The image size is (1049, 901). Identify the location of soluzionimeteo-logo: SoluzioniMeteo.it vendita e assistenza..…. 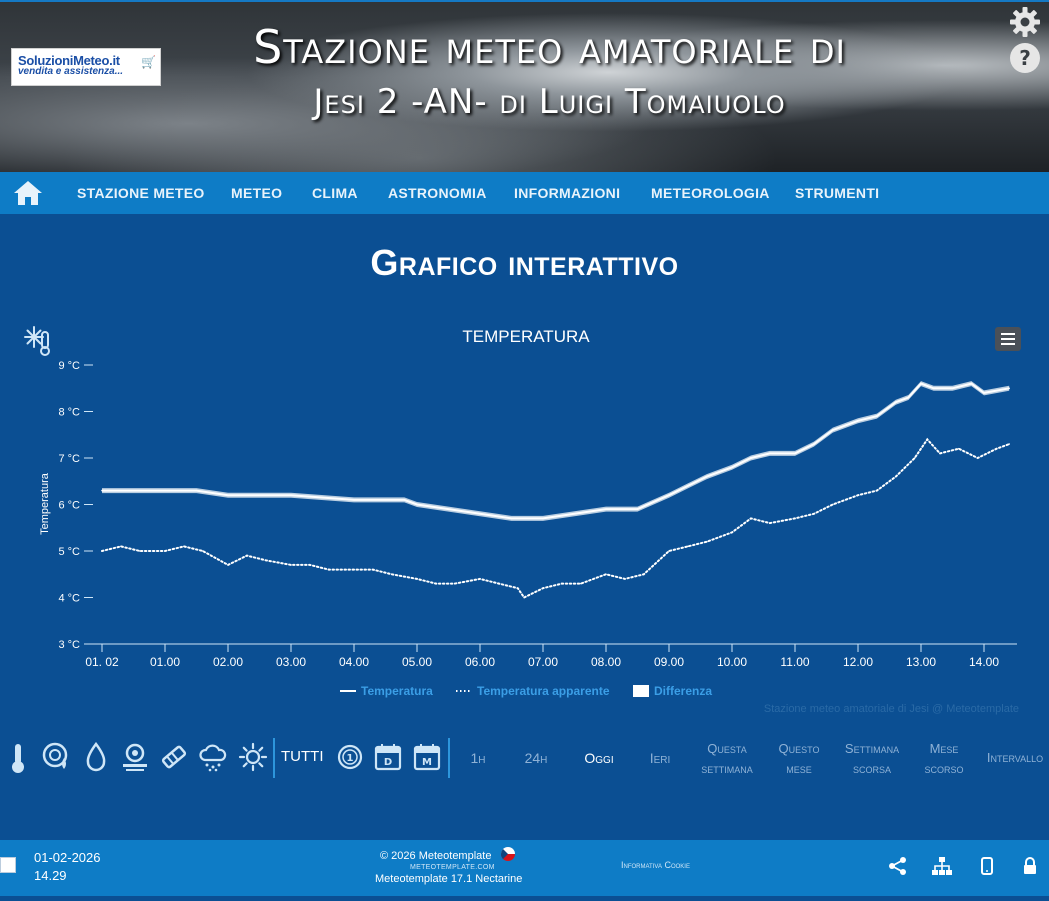
(86, 67).